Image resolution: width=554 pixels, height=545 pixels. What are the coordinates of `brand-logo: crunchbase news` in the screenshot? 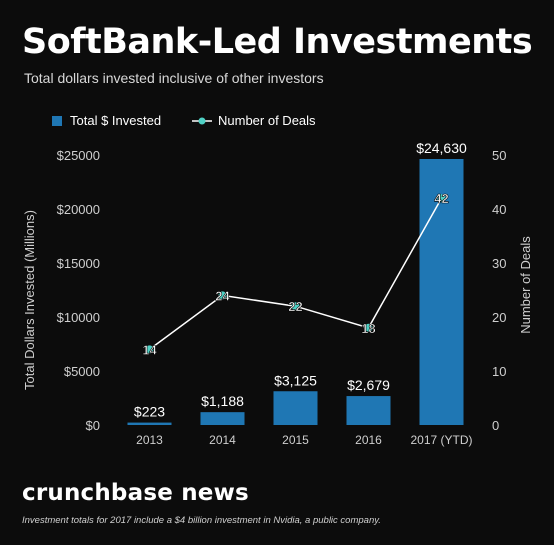 It's located at (135, 493).